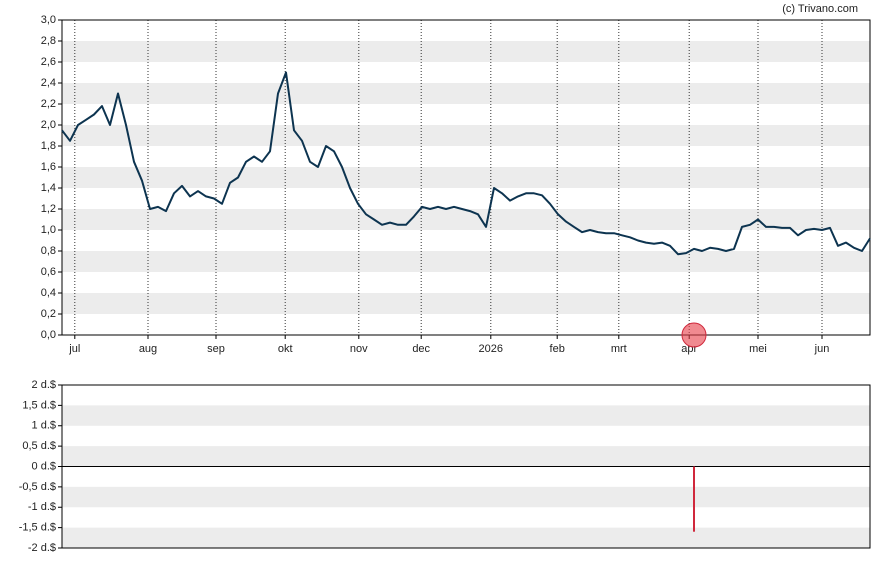 This screenshot has width=888, height=565. Describe the element at coordinates (48, 146) in the screenshot. I see `y-tick-label: 1,8` at that location.